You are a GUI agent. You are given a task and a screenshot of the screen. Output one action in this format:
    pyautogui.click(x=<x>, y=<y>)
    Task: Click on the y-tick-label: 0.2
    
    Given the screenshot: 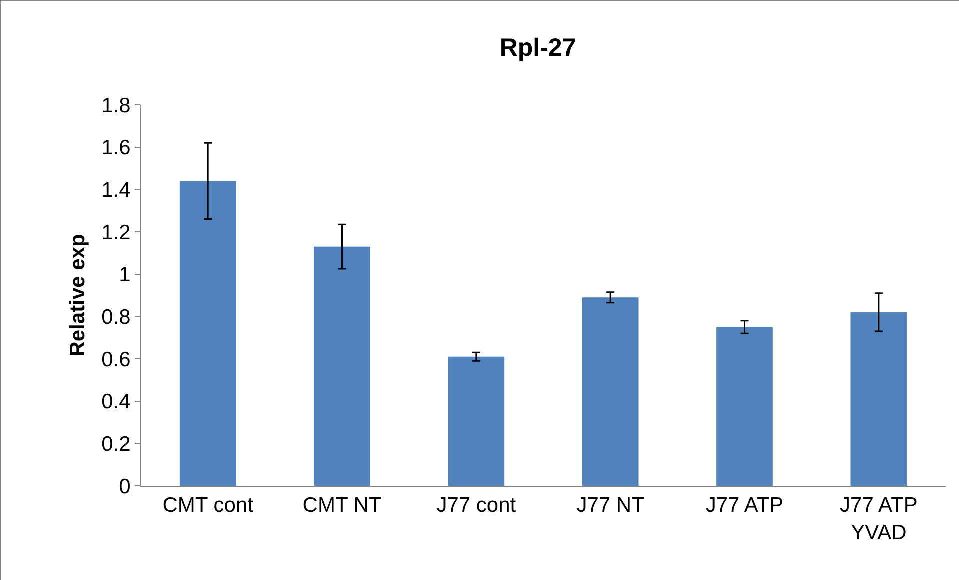 What is the action you would take?
    pyautogui.click(x=116, y=444)
    